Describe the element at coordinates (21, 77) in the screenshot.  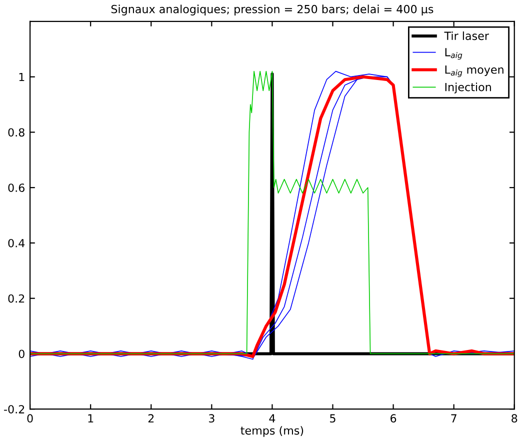
I see `y-tick-label: 1` at that location.